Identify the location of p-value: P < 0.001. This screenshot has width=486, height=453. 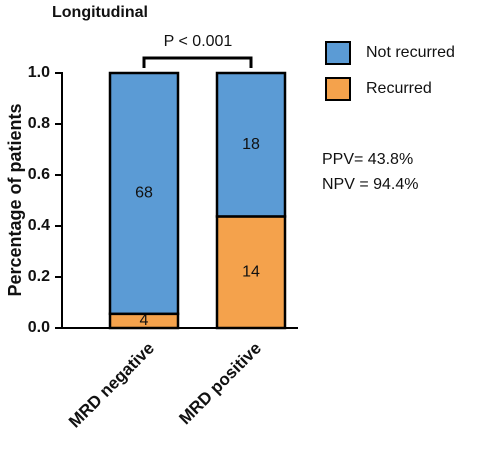
(198, 41).